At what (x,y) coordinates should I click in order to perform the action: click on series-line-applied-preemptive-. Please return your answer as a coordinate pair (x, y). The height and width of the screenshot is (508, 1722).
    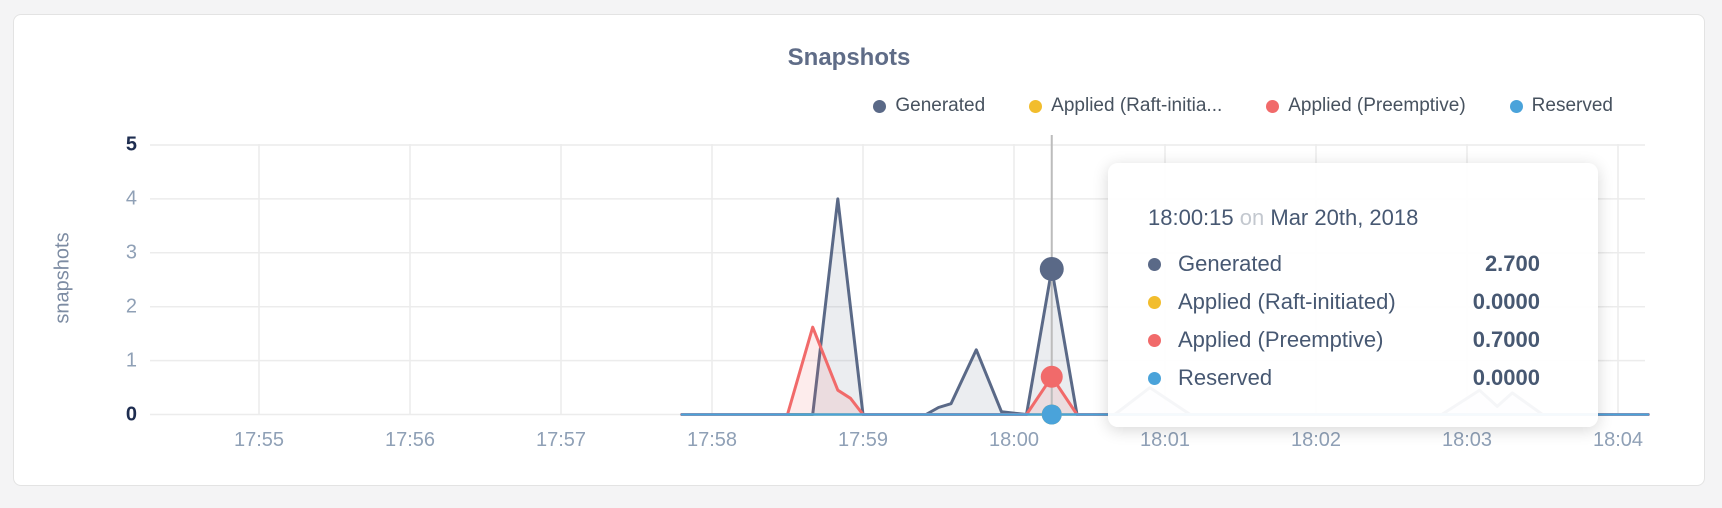
    Looking at the image, I should click on (1165, 370).